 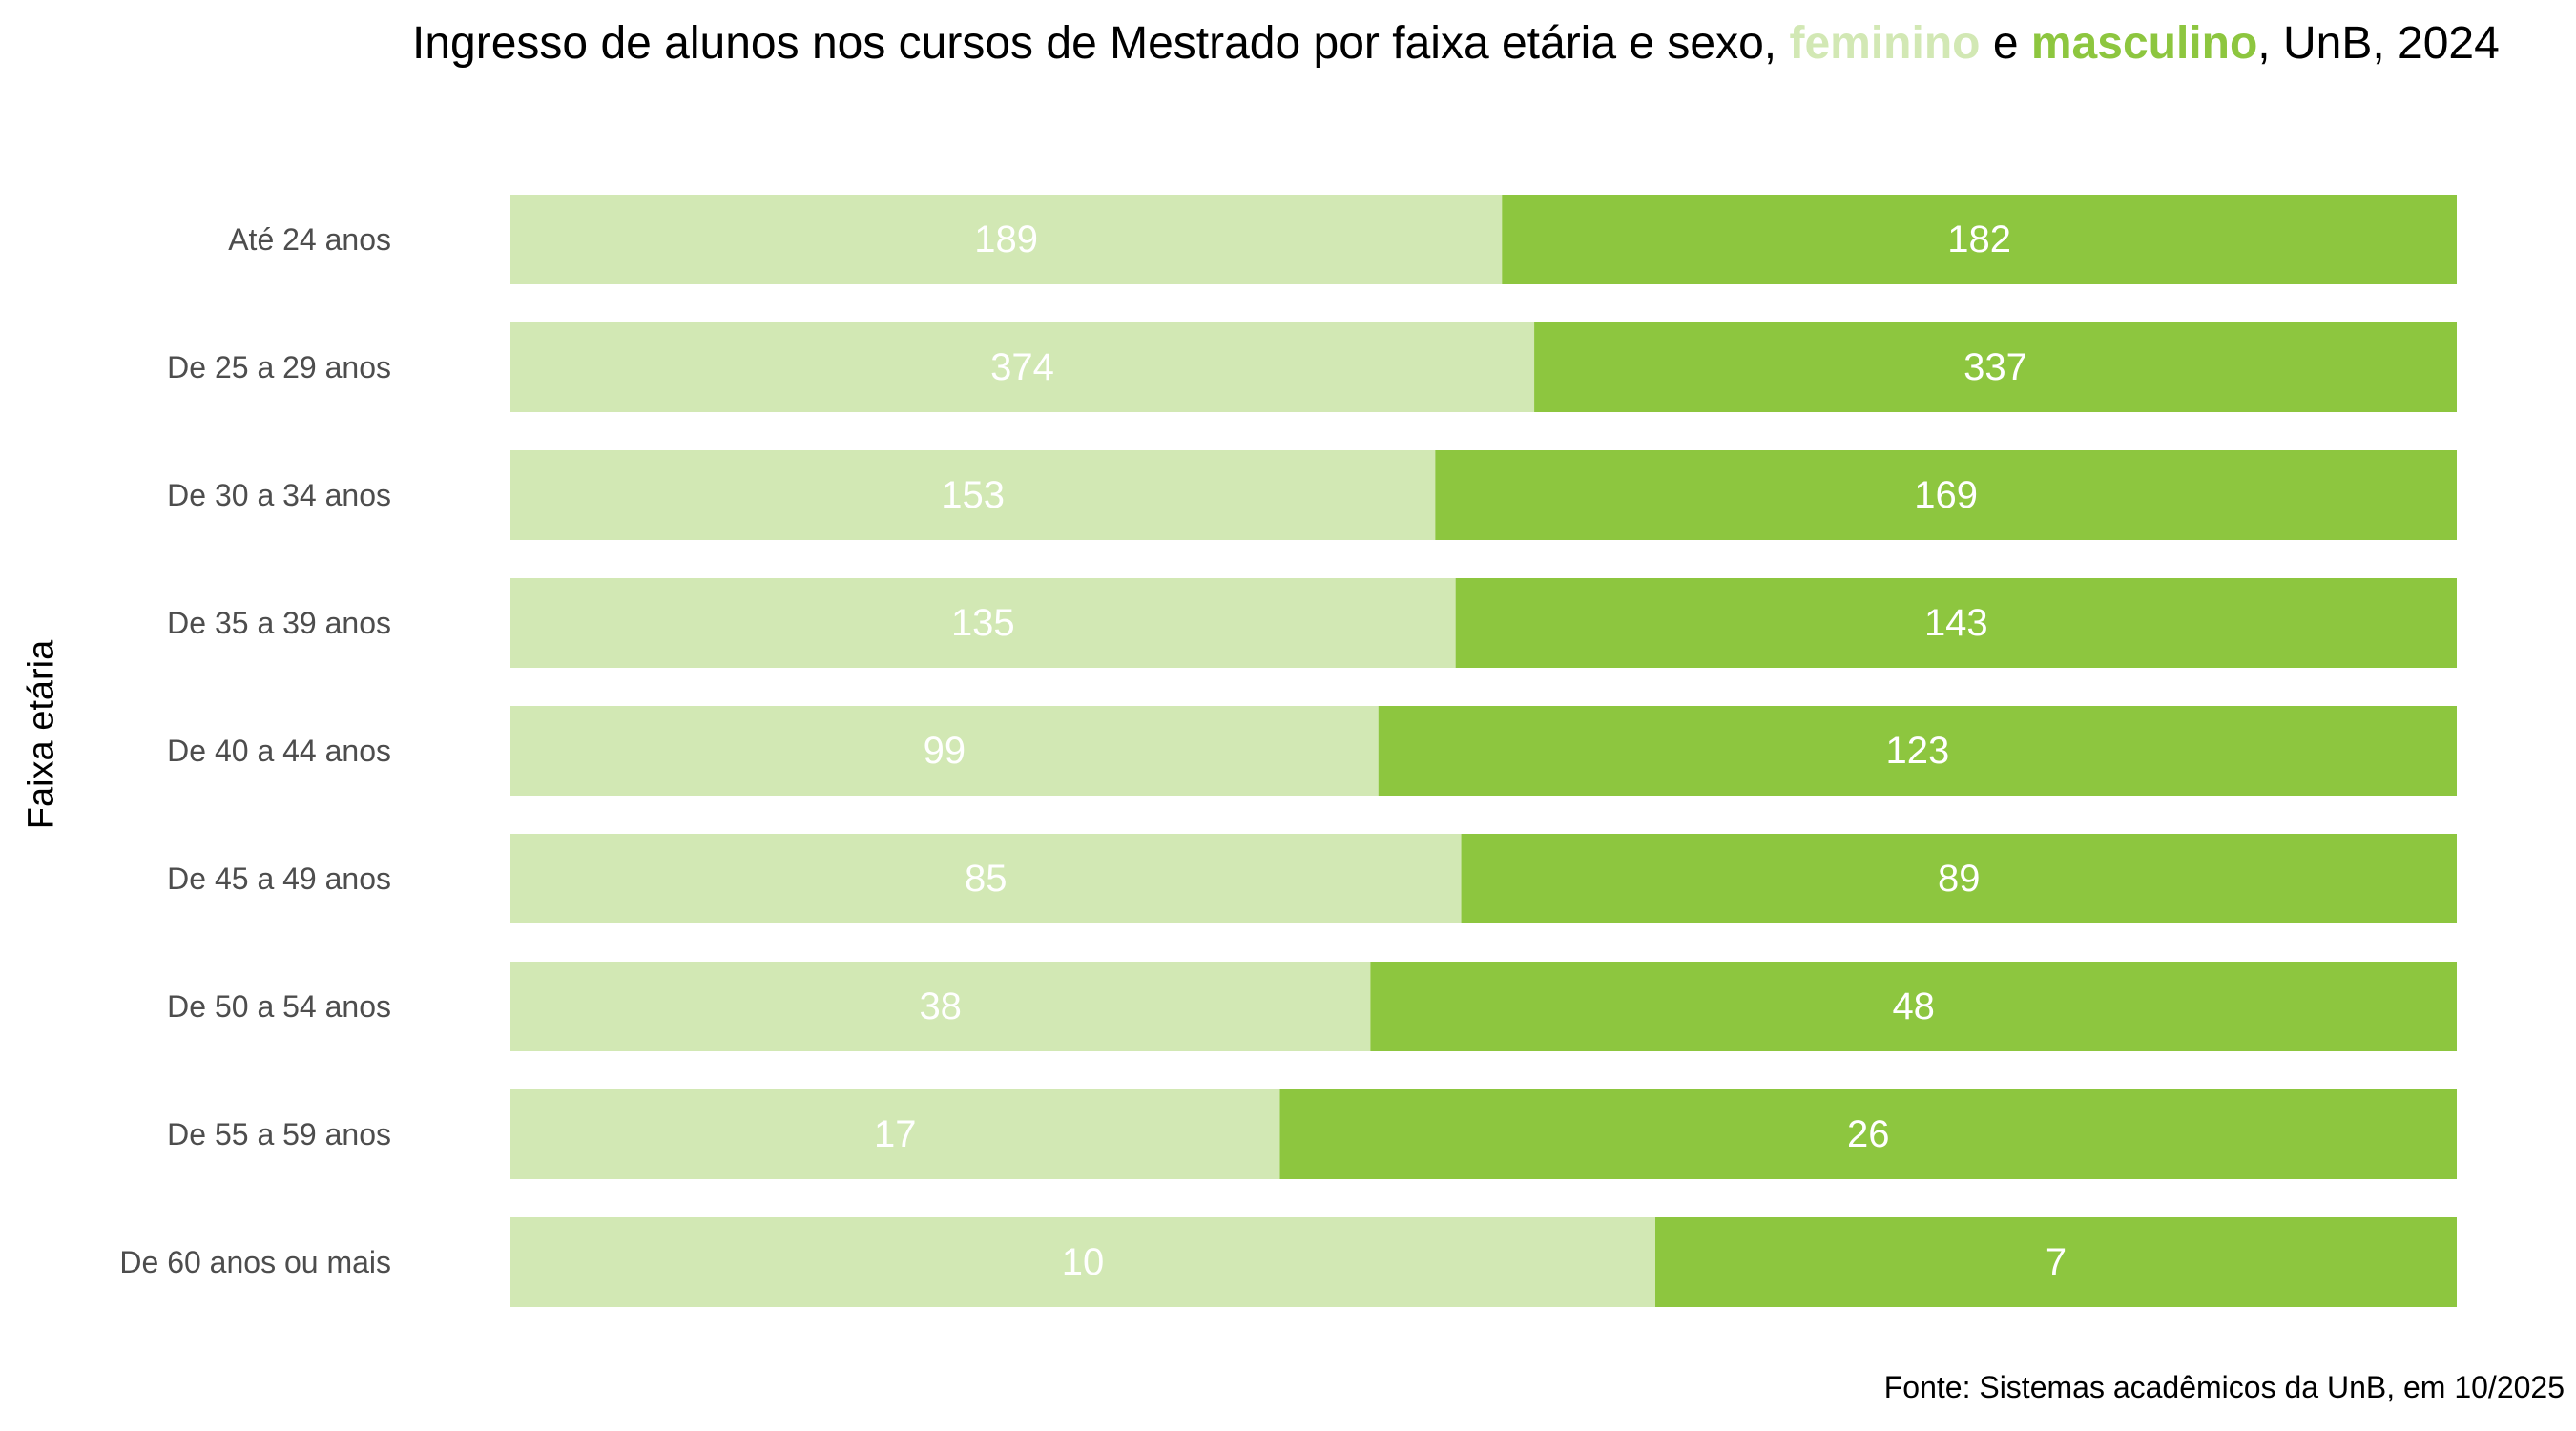 What do you see at coordinates (309, 239) in the screenshot?
I see `category-label: Até 24 anos` at bounding box center [309, 239].